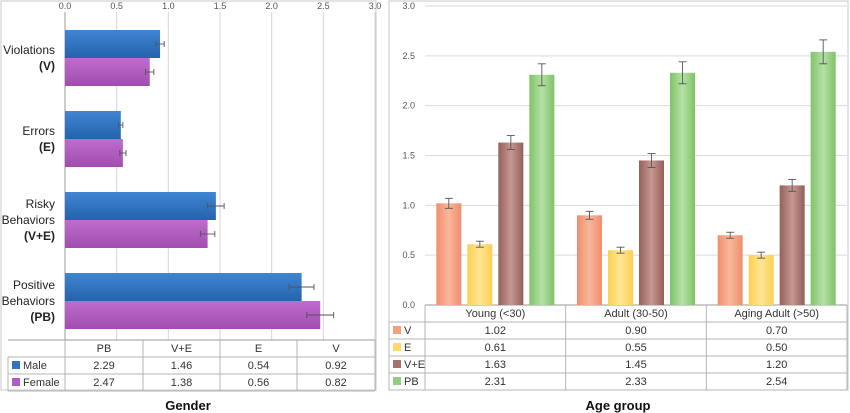  I want to click on table-cell: 0.61, so click(495, 348).